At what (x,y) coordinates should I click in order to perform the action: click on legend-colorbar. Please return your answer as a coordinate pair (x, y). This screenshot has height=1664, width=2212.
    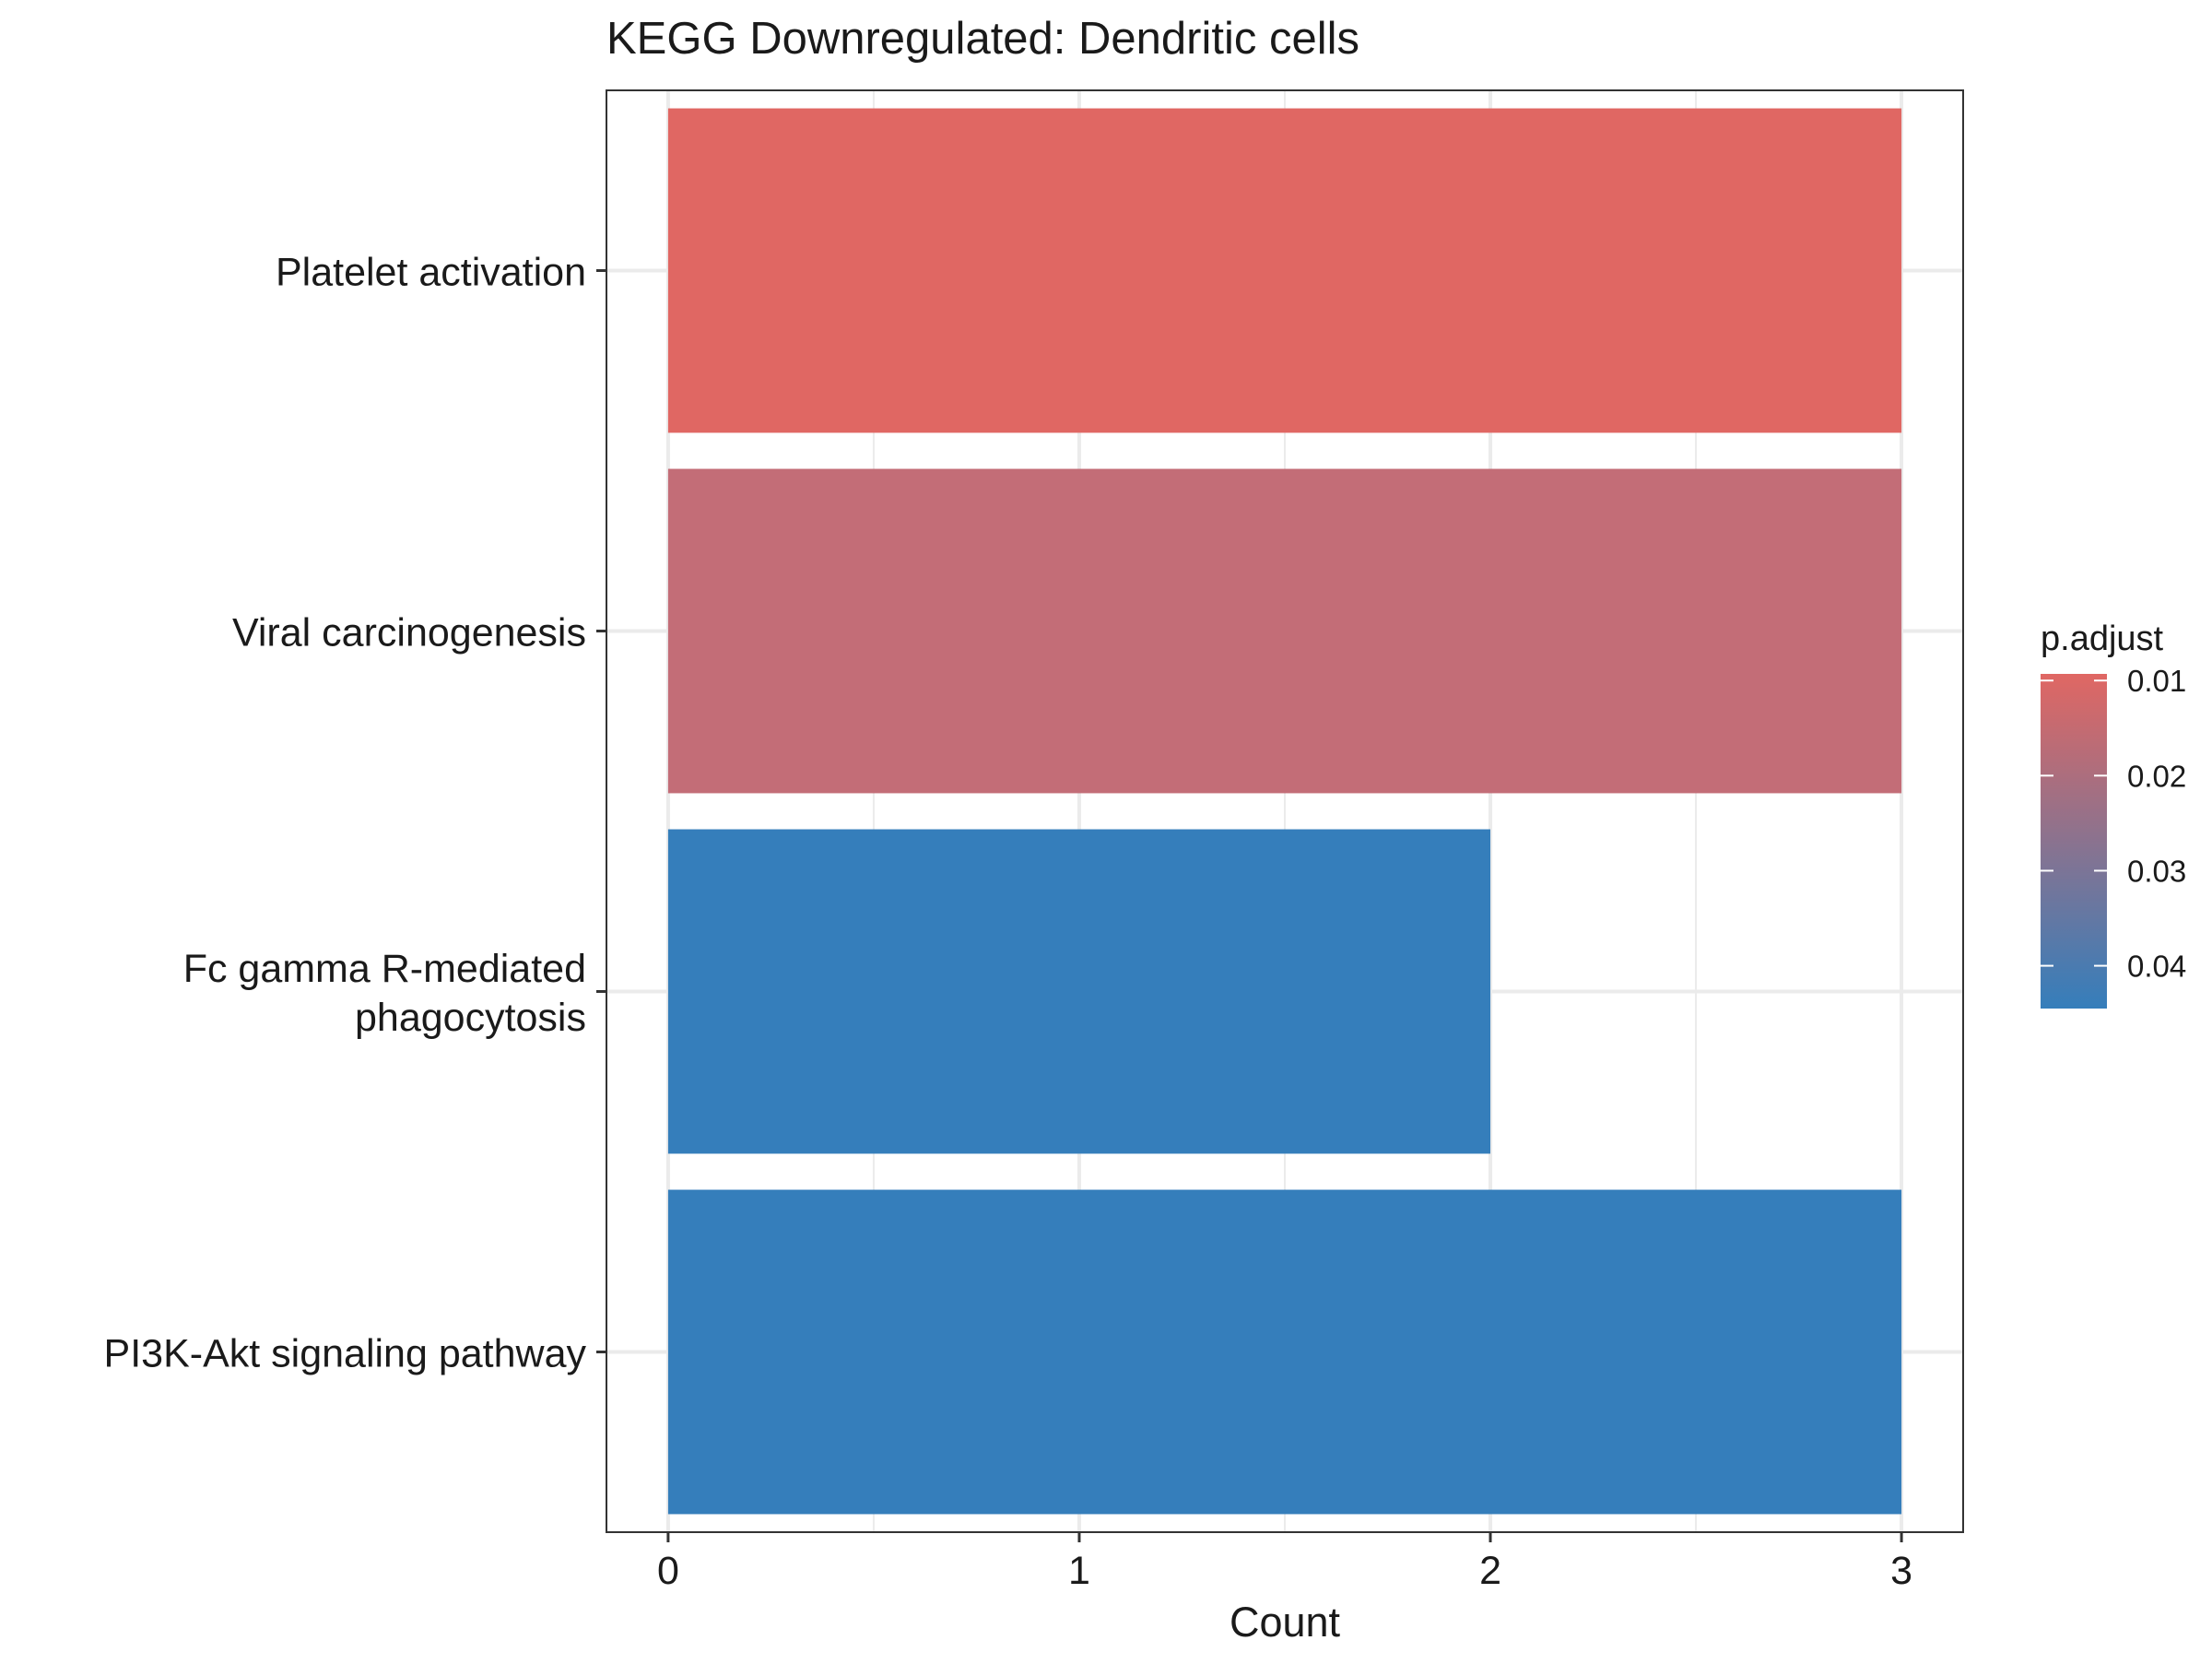
    Looking at the image, I should click on (2074, 841).